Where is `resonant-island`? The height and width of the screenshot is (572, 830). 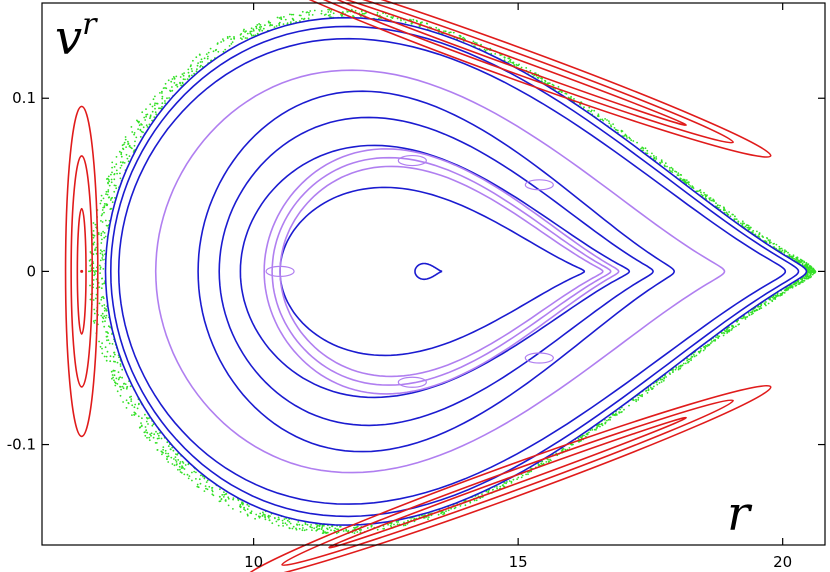
resonant-island is located at coordinates (539, 358).